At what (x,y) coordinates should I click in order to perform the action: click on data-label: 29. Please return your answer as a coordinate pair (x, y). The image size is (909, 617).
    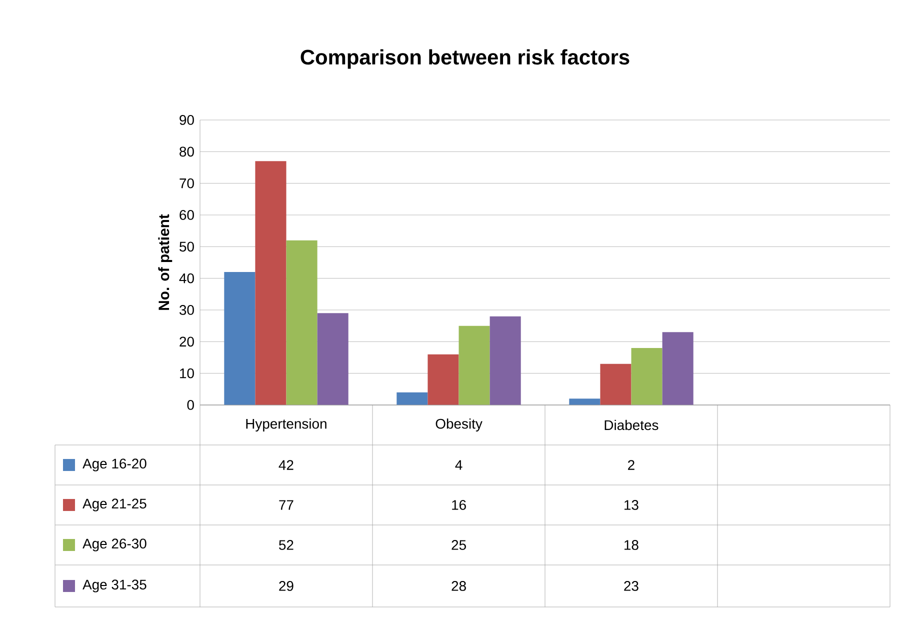
    Looking at the image, I should click on (286, 586).